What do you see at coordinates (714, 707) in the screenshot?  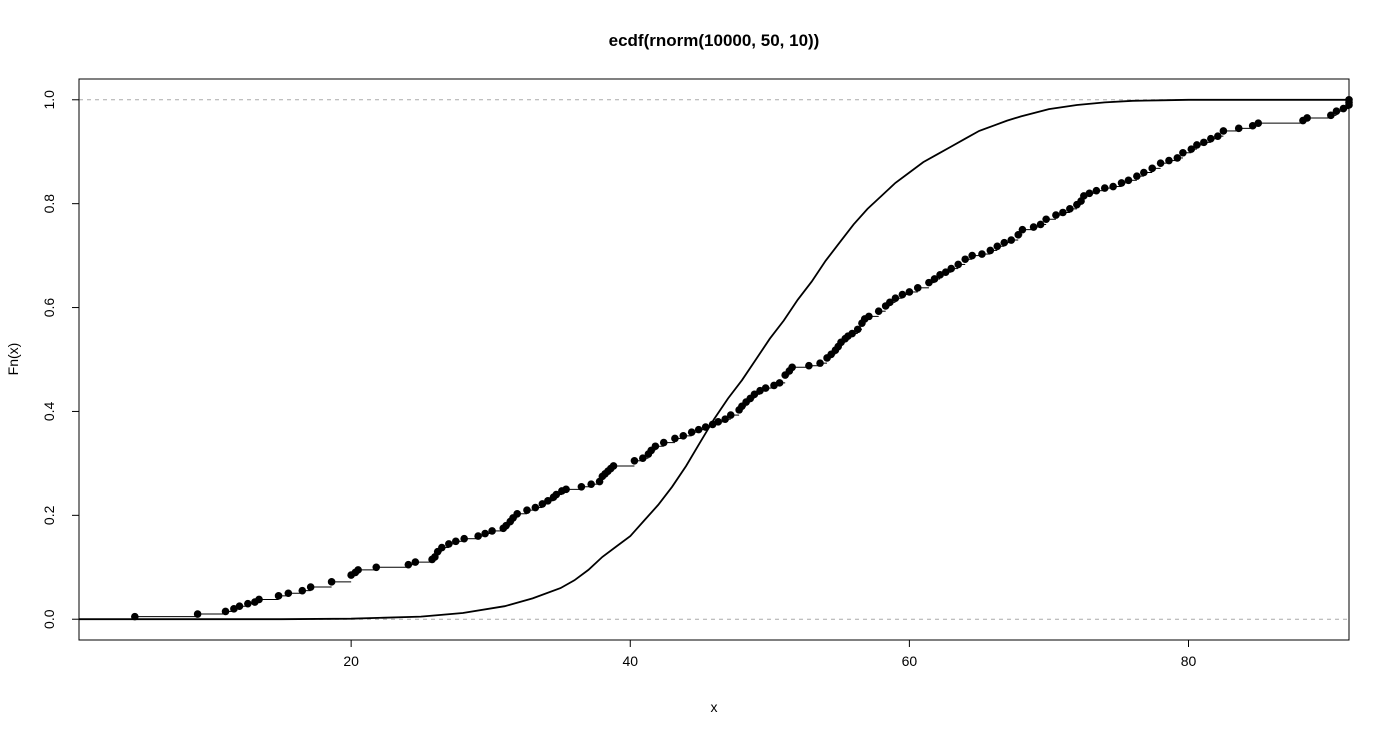 I see `x-axis-label: x` at bounding box center [714, 707].